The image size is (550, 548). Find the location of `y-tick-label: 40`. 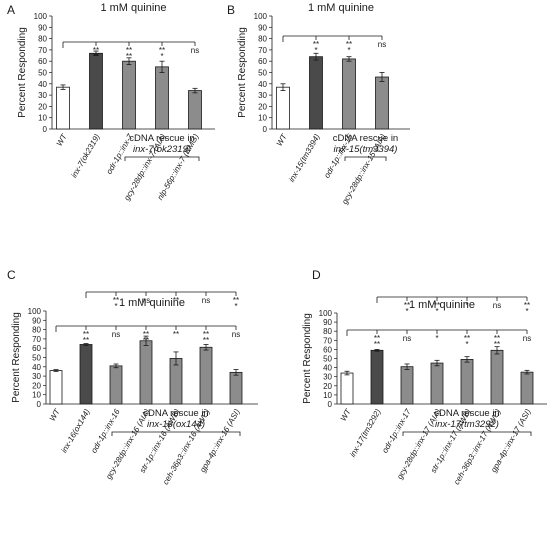

y-tick-label: 40 is located at coordinates (42, 84).